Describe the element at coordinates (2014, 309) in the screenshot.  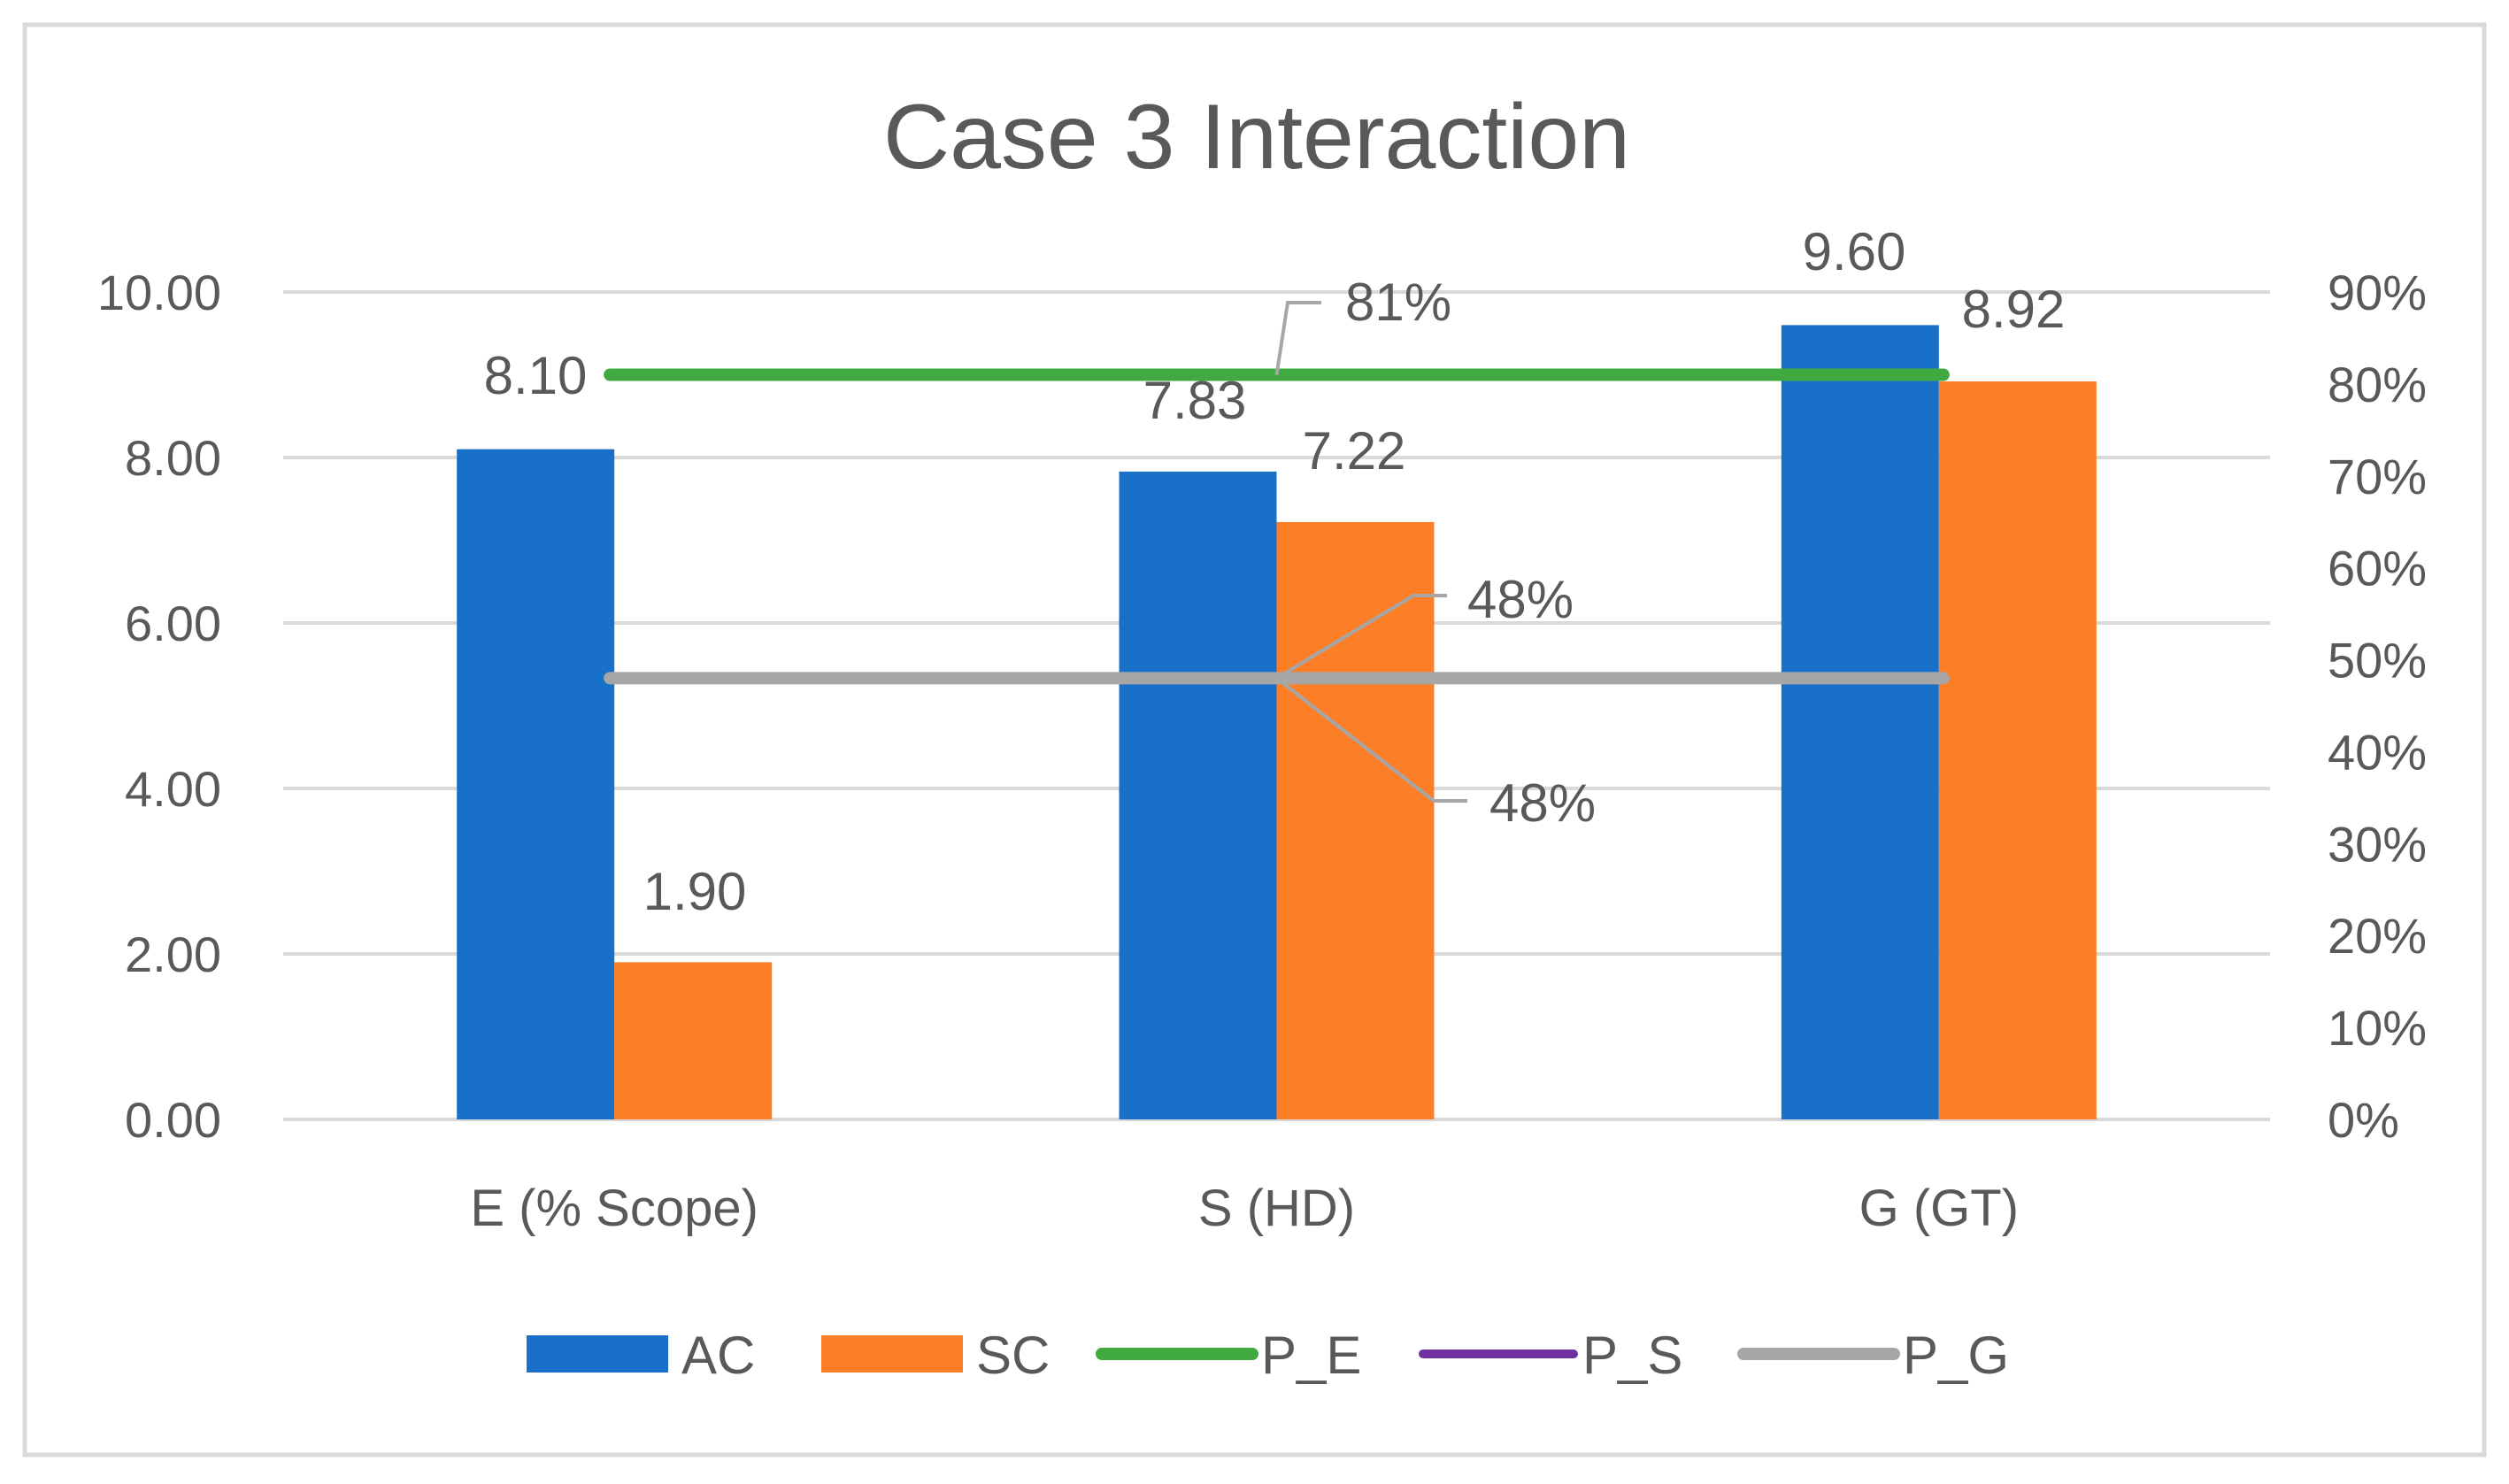
I see `data-label-sc: 8.92` at that location.